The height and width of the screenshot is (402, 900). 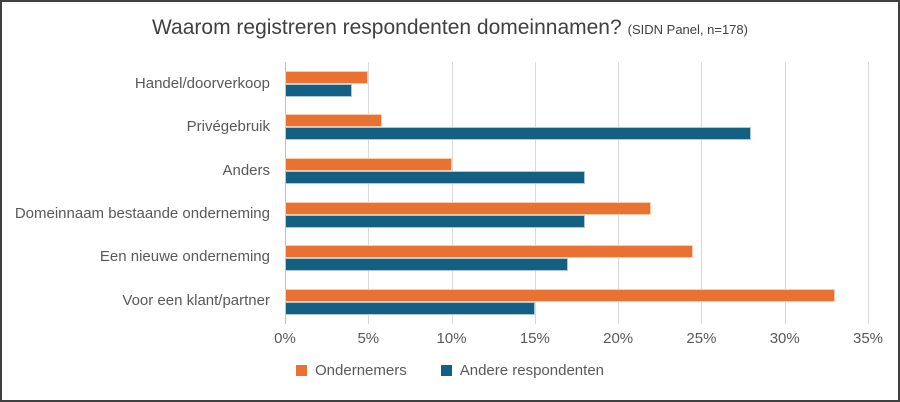 I want to click on axis-line, so click(x=285, y=193).